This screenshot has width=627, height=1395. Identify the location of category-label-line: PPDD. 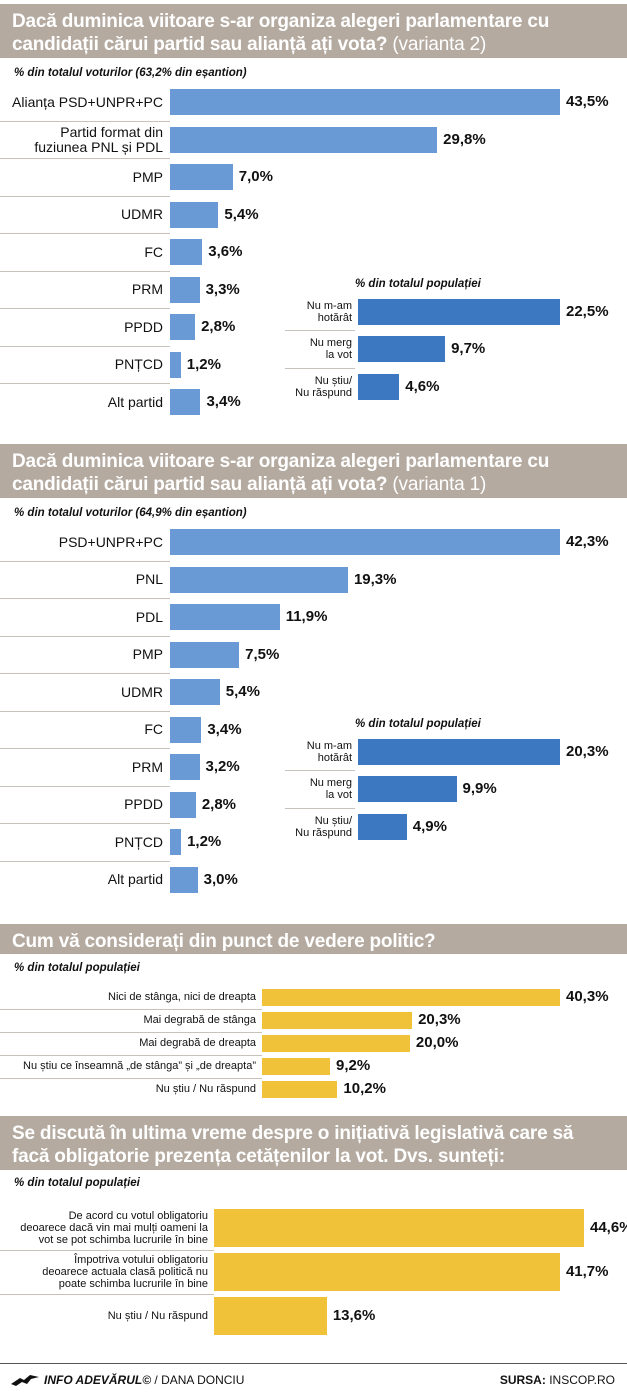
(143, 326).